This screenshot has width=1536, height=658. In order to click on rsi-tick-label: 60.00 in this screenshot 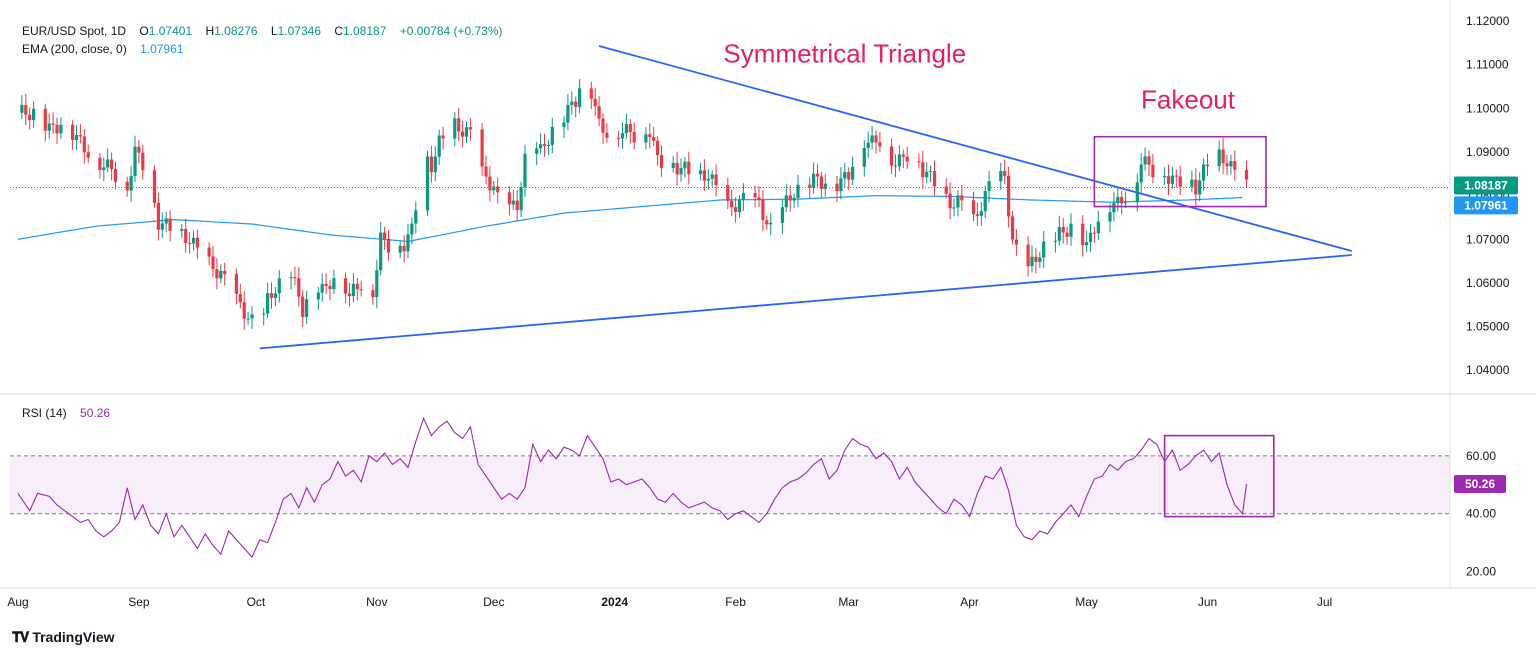, I will do `click(1481, 456)`.